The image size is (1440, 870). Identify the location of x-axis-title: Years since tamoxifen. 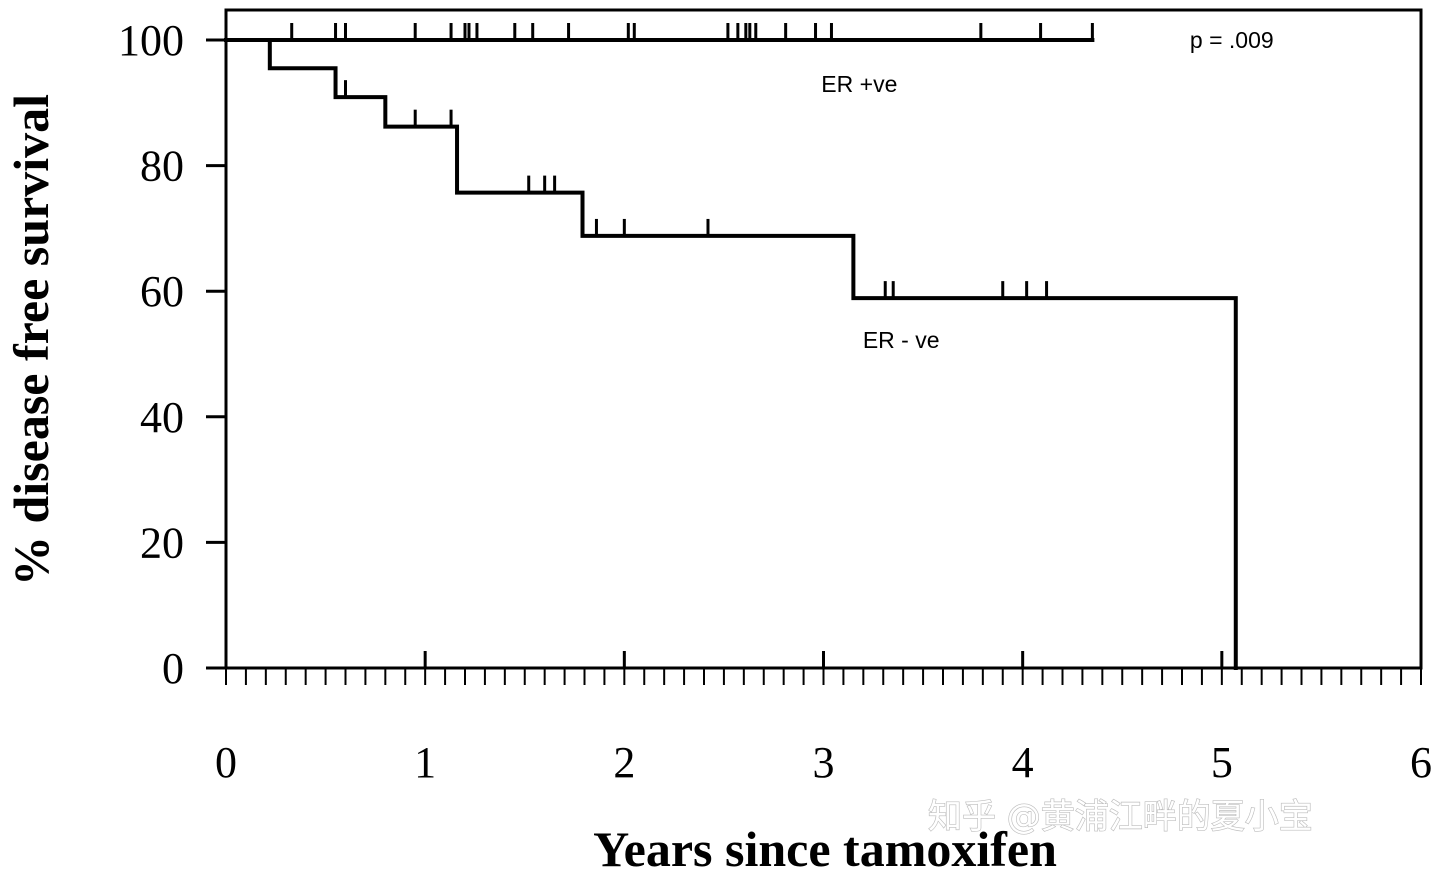
(825, 845).